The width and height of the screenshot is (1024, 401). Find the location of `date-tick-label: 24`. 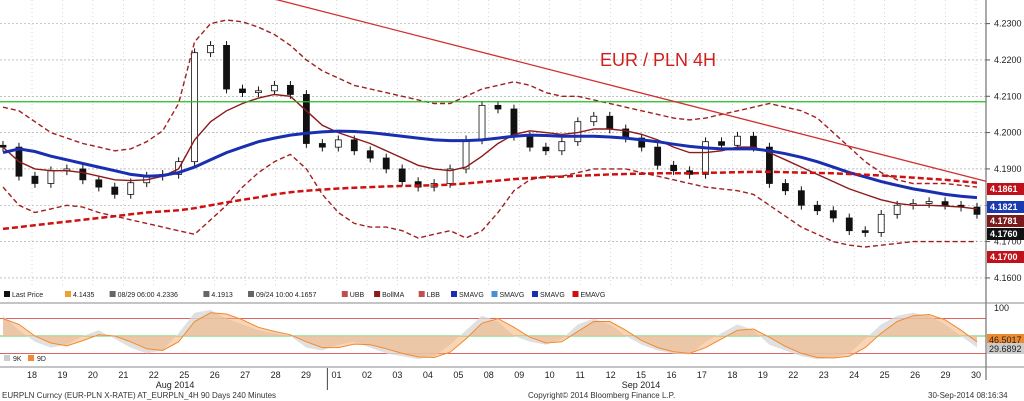

date-tick-label: 24 is located at coordinates (854, 375).